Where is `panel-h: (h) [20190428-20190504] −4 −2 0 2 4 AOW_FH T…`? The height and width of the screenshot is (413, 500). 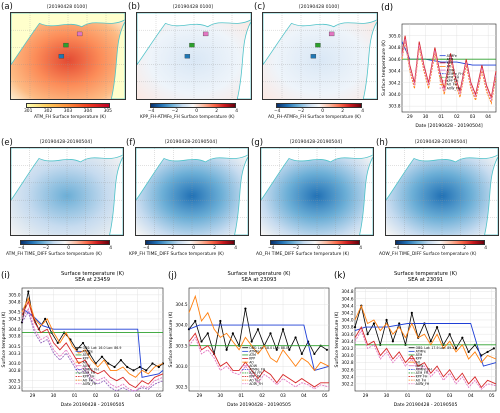
panel-h: (h) [20190428-20190504] −4 −2 0 2 4 AOW_FH T… is located at coordinates (437, 198).